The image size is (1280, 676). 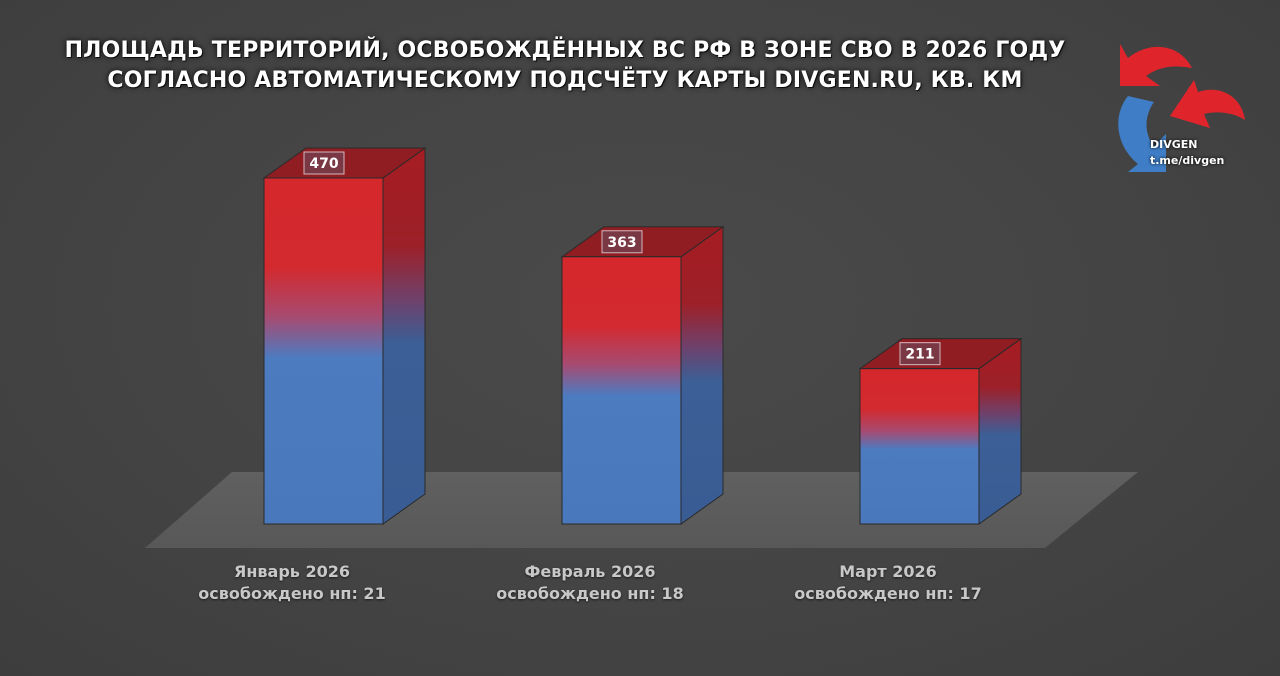 What do you see at coordinates (1174, 144) in the screenshot?
I see `logo-name: DIVGEN` at bounding box center [1174, 144].